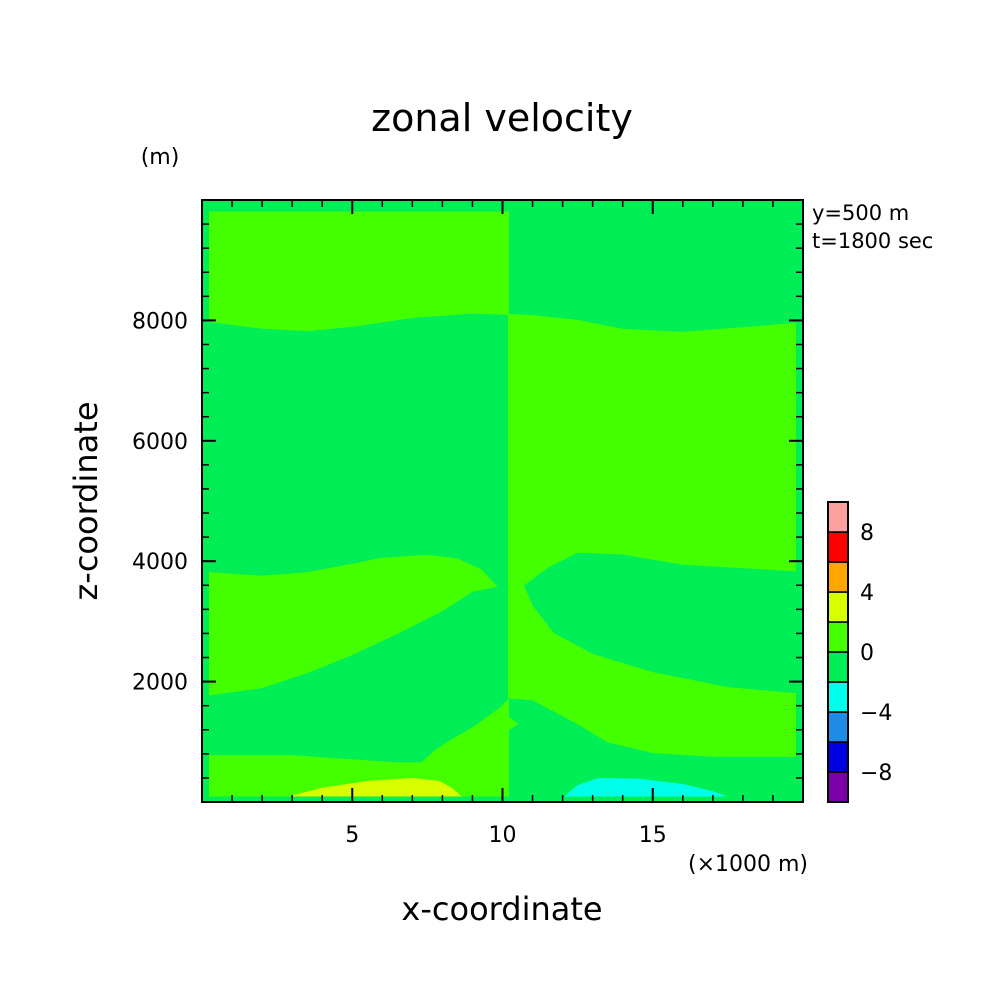 The image size is (1004, 1004). Describe the element at coordinates (376, 787) in the screenshot. I see `contour-region-positive-cell` at that location.